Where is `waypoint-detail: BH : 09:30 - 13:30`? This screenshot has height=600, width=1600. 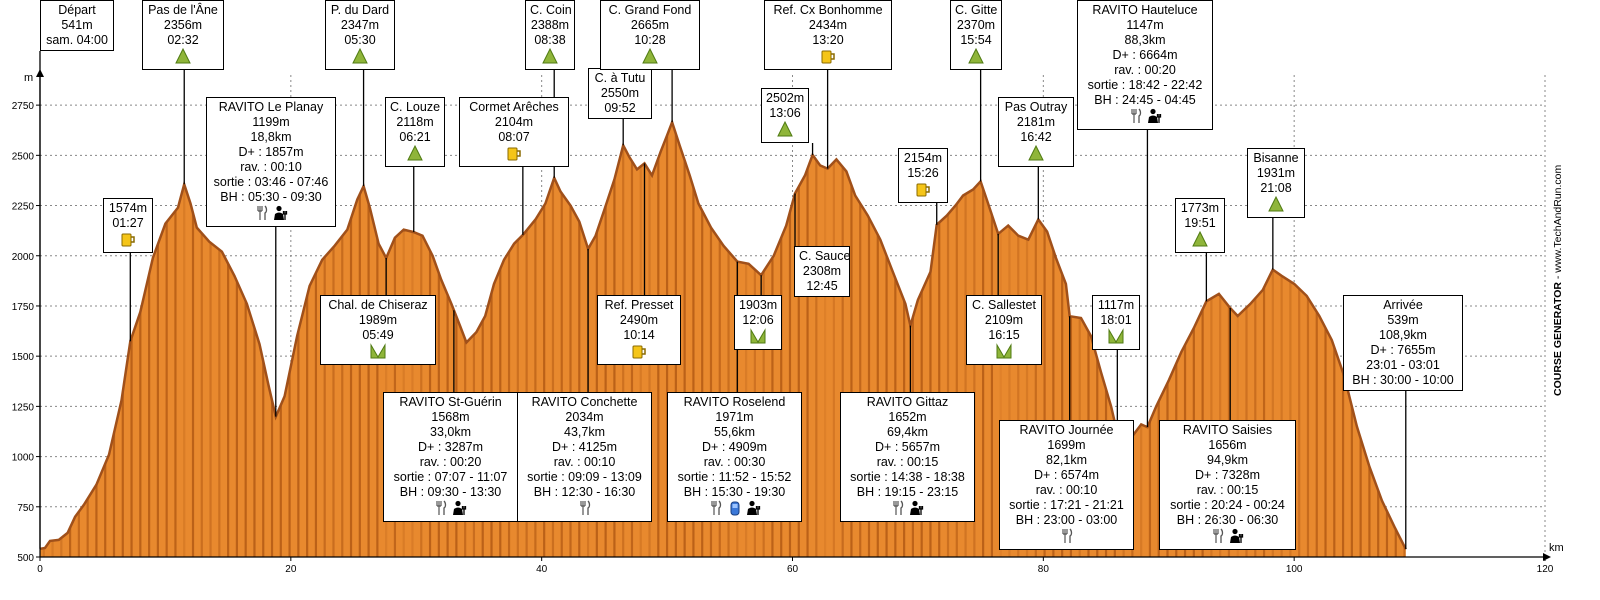
waypoint-detail: BH : 09:30 - 13:30 is located at coordinates (450, 492).